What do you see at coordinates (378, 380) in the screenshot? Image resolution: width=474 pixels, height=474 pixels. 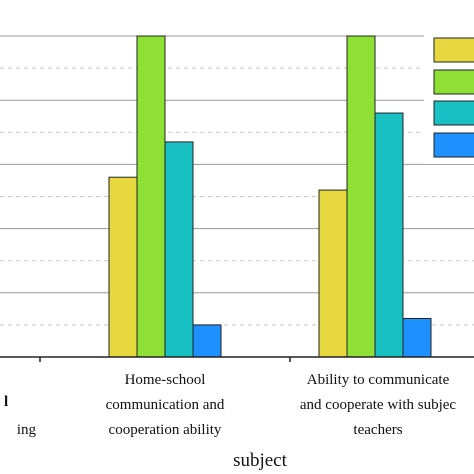 I see `x-tick-label: Ability to communicate` at bounding box center [378, 380].